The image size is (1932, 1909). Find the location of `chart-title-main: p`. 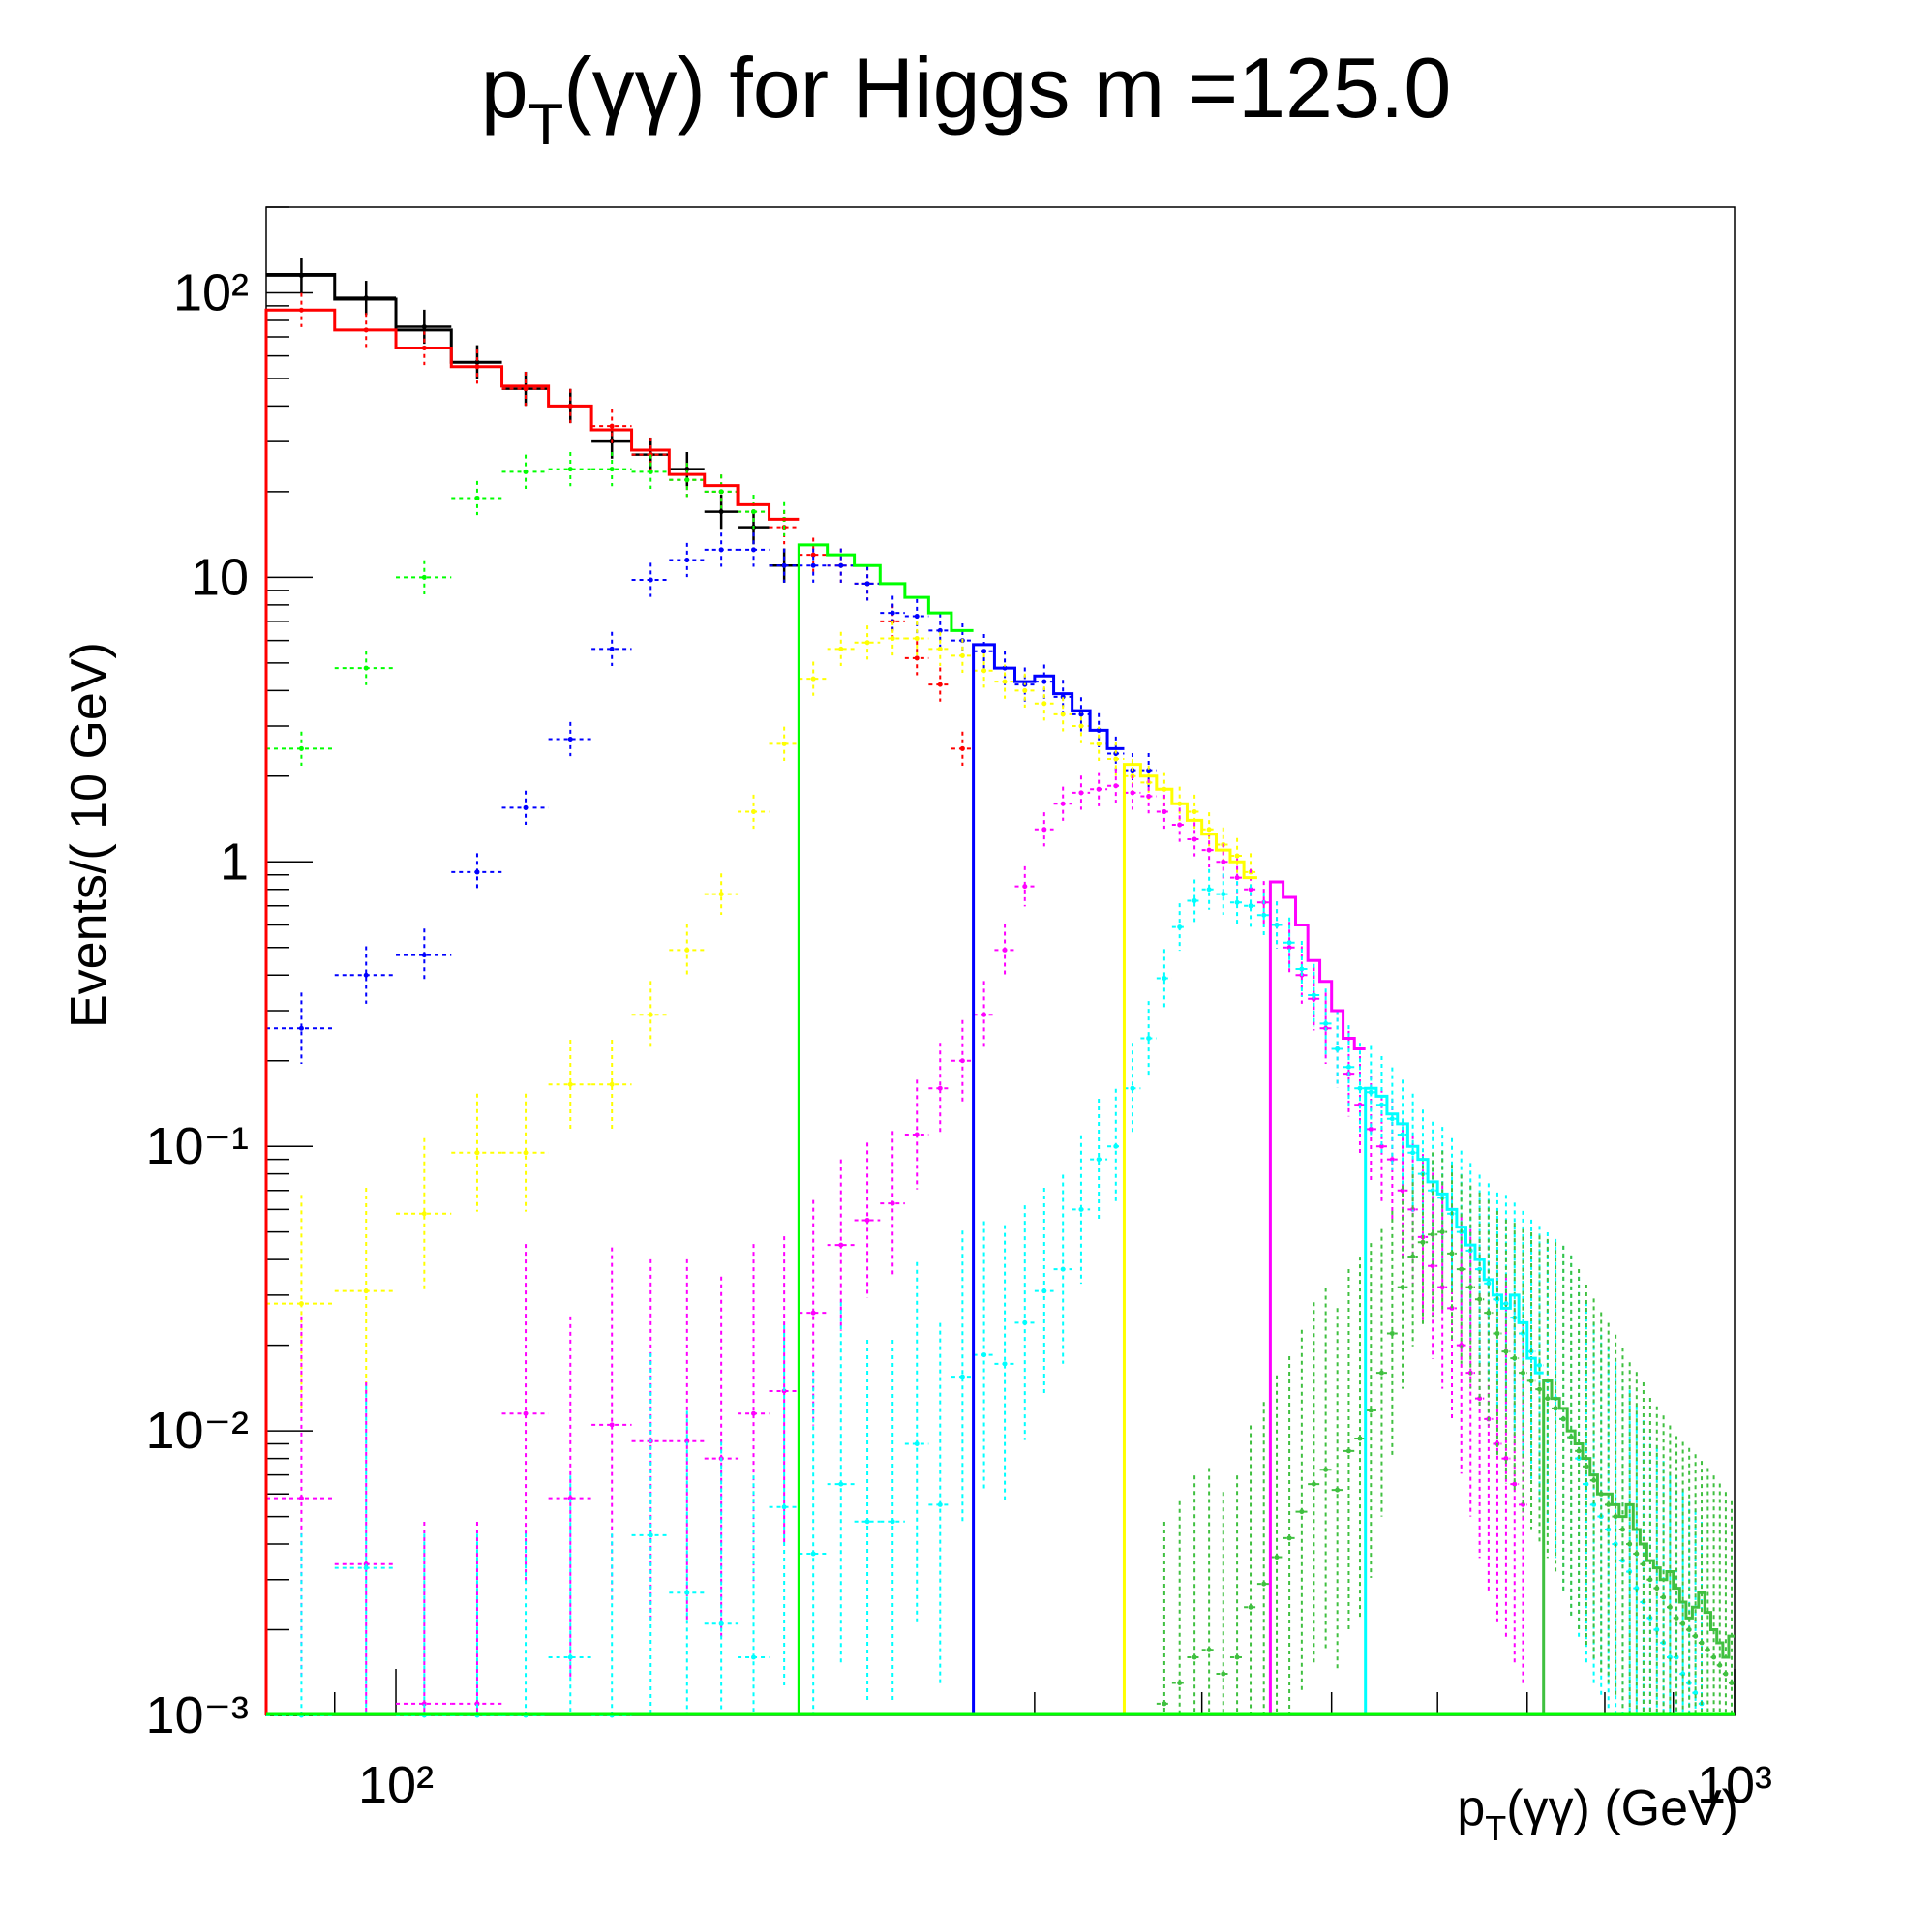

chart-title-main: p is located at coordinates (504, 88).